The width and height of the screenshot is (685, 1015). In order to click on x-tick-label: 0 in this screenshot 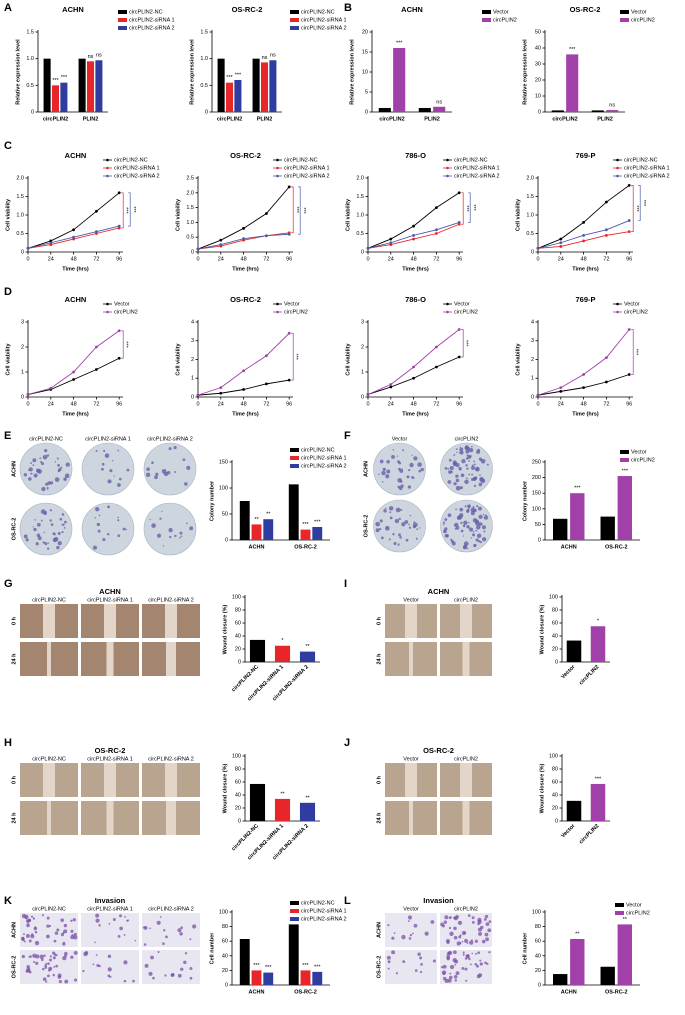, I will do `click(367, 259)`.